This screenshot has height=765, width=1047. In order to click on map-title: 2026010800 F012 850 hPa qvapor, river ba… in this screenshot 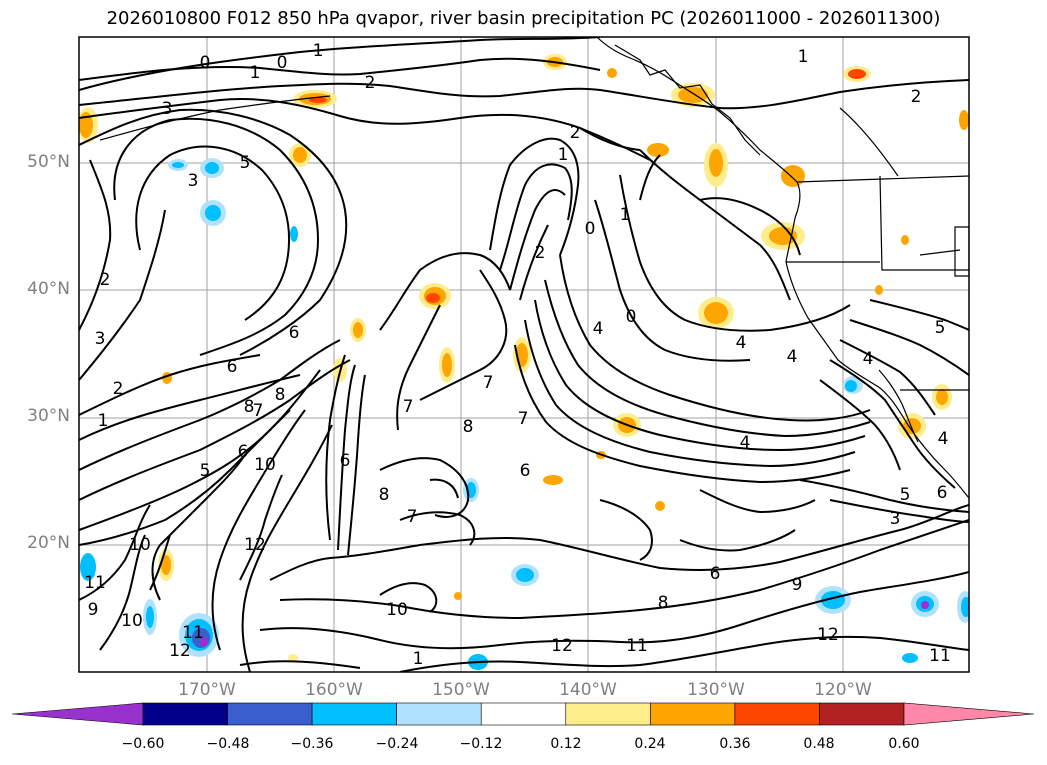, I will do `click(523, 18)`.